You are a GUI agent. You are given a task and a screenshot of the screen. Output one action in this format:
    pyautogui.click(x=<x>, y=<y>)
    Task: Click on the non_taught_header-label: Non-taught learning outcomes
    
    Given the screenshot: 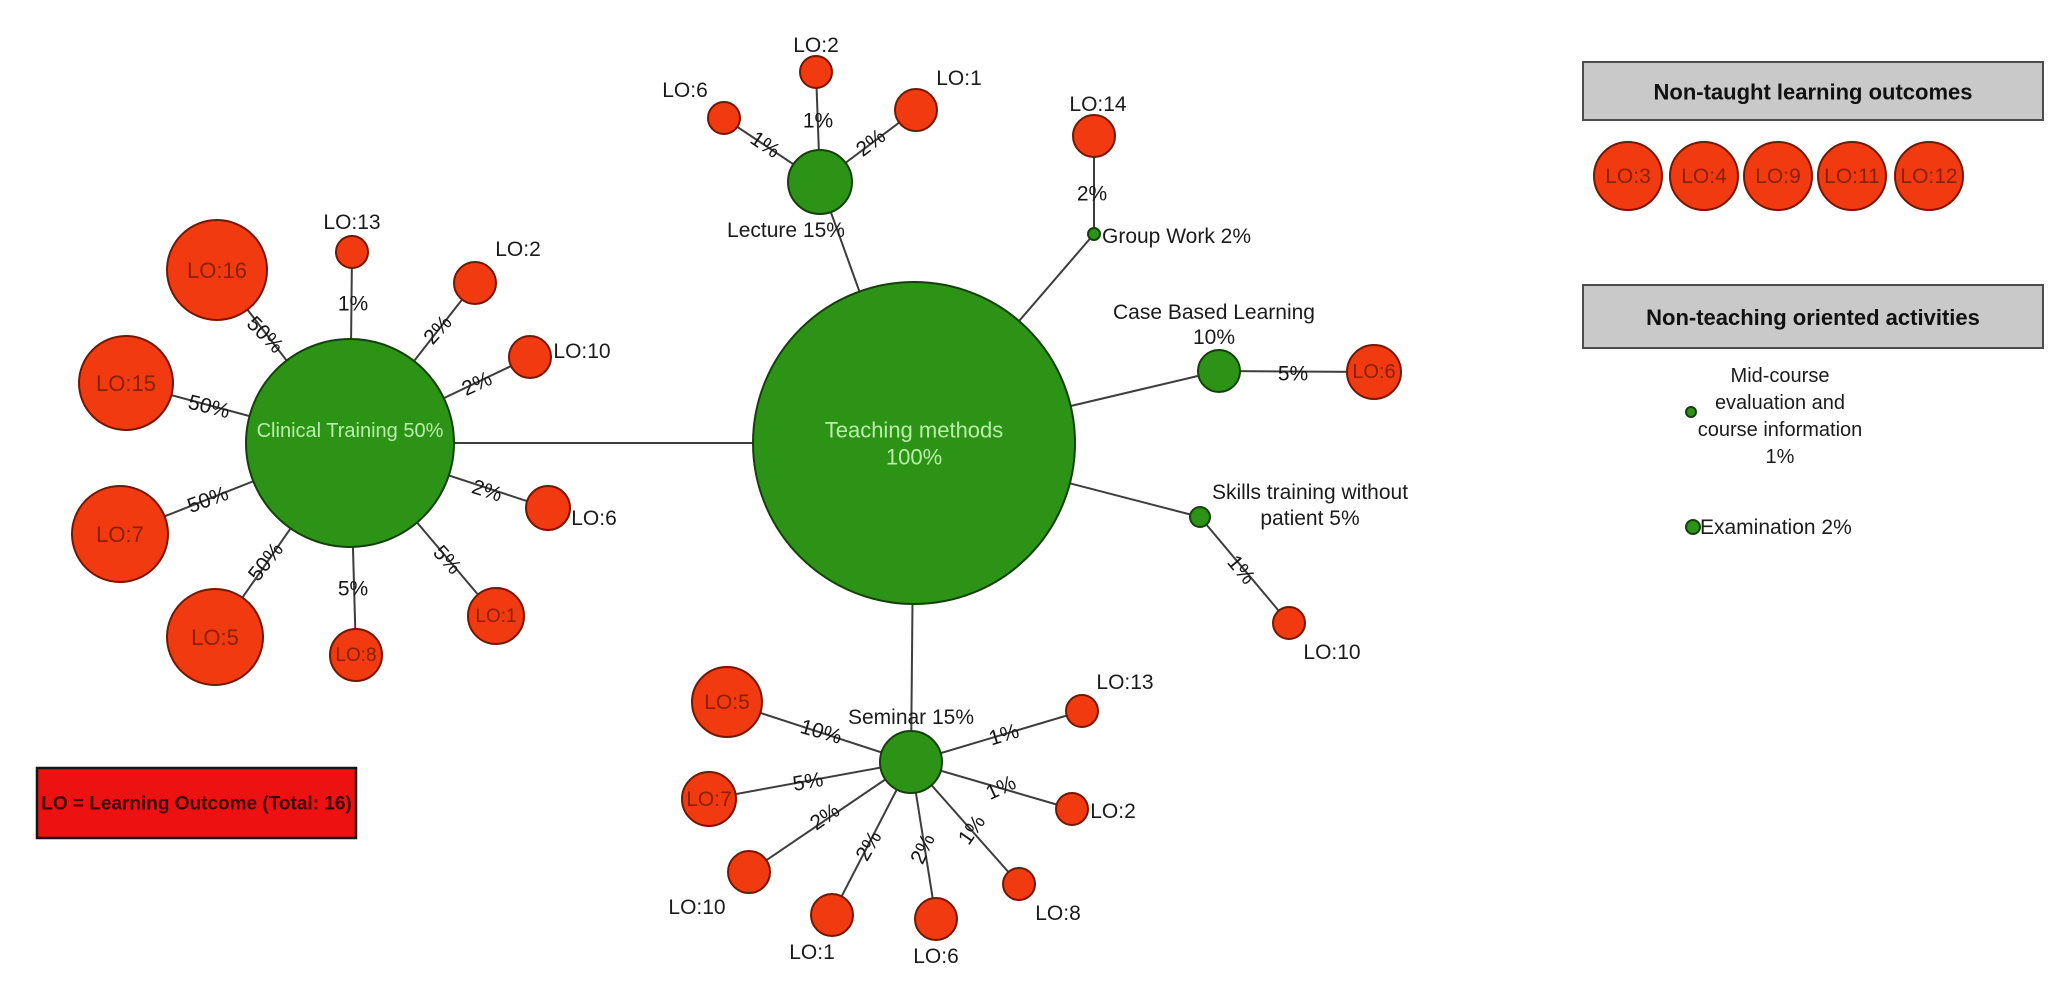 What is the action you would take?
    pyautogui.click(x=1813, y=92)
    